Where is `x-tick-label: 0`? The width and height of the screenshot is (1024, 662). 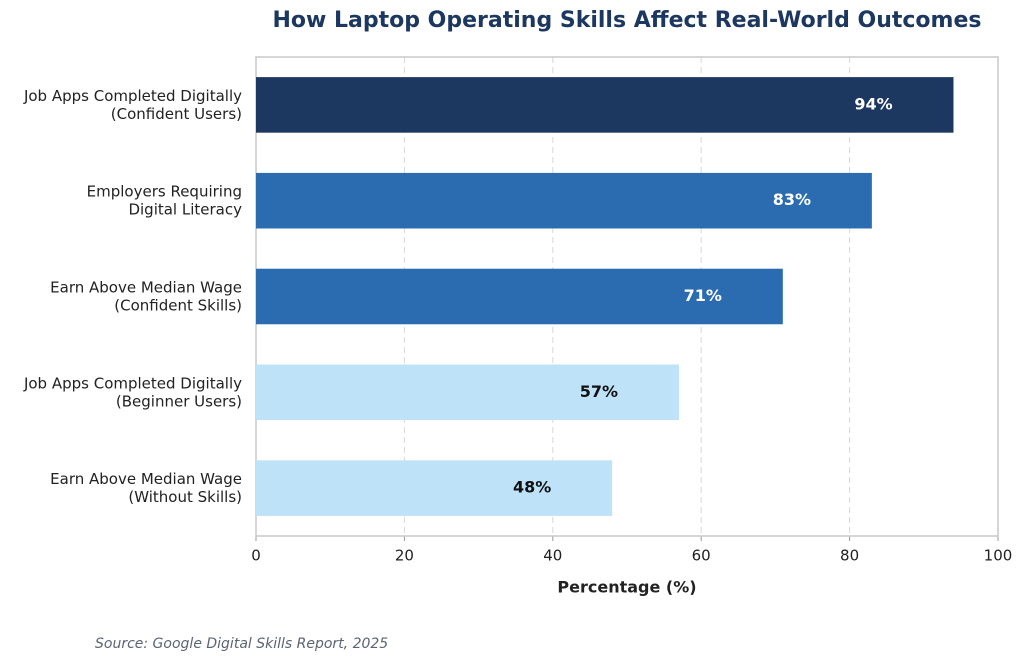 x-tick-label: 0 is located at coordinates (256, 556).